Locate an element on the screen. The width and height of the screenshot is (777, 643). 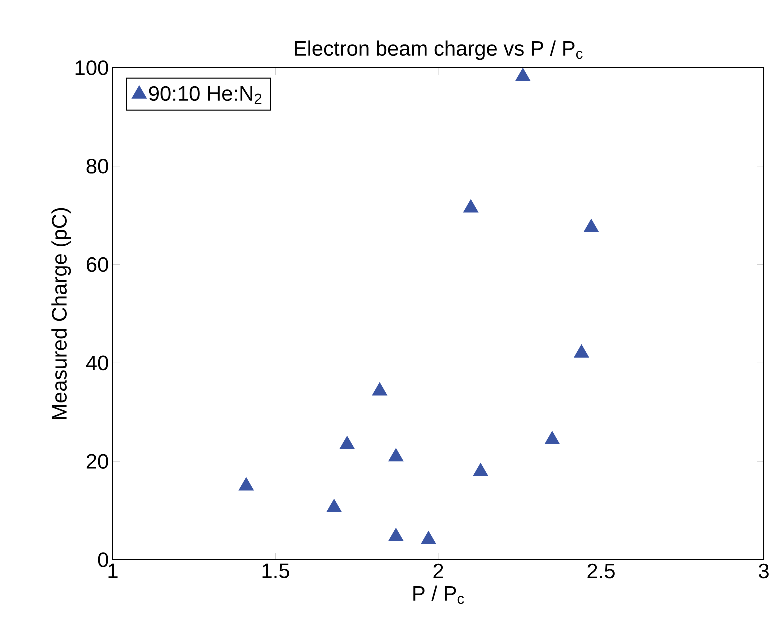
x-tick-label: 2 is located at coordinates (439, 571).